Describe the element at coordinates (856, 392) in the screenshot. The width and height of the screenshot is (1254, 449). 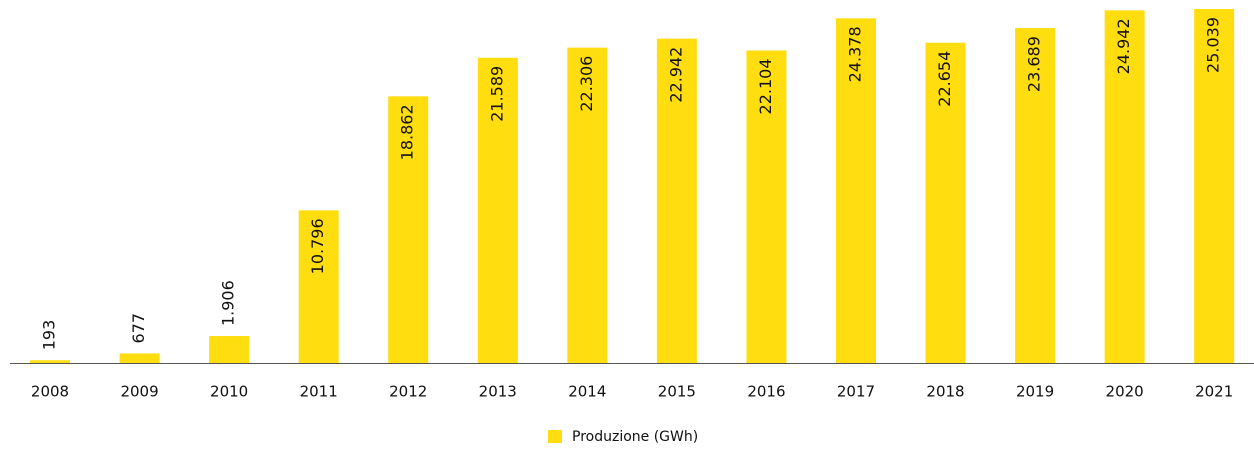
I see `x-tick-label: 2017` at that location.